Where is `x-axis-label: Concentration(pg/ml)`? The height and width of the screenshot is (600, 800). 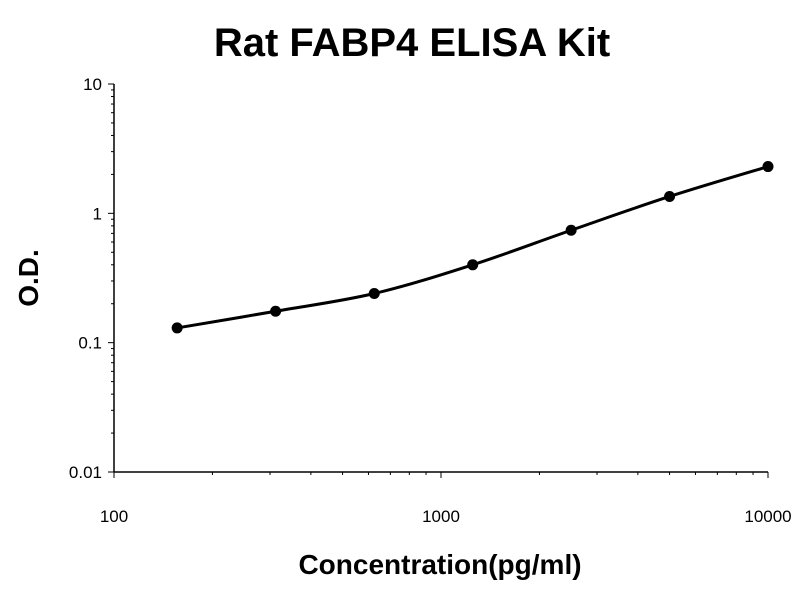
x-axis-label: Concentration(pg/ml) is located at coordinates (439, 564).